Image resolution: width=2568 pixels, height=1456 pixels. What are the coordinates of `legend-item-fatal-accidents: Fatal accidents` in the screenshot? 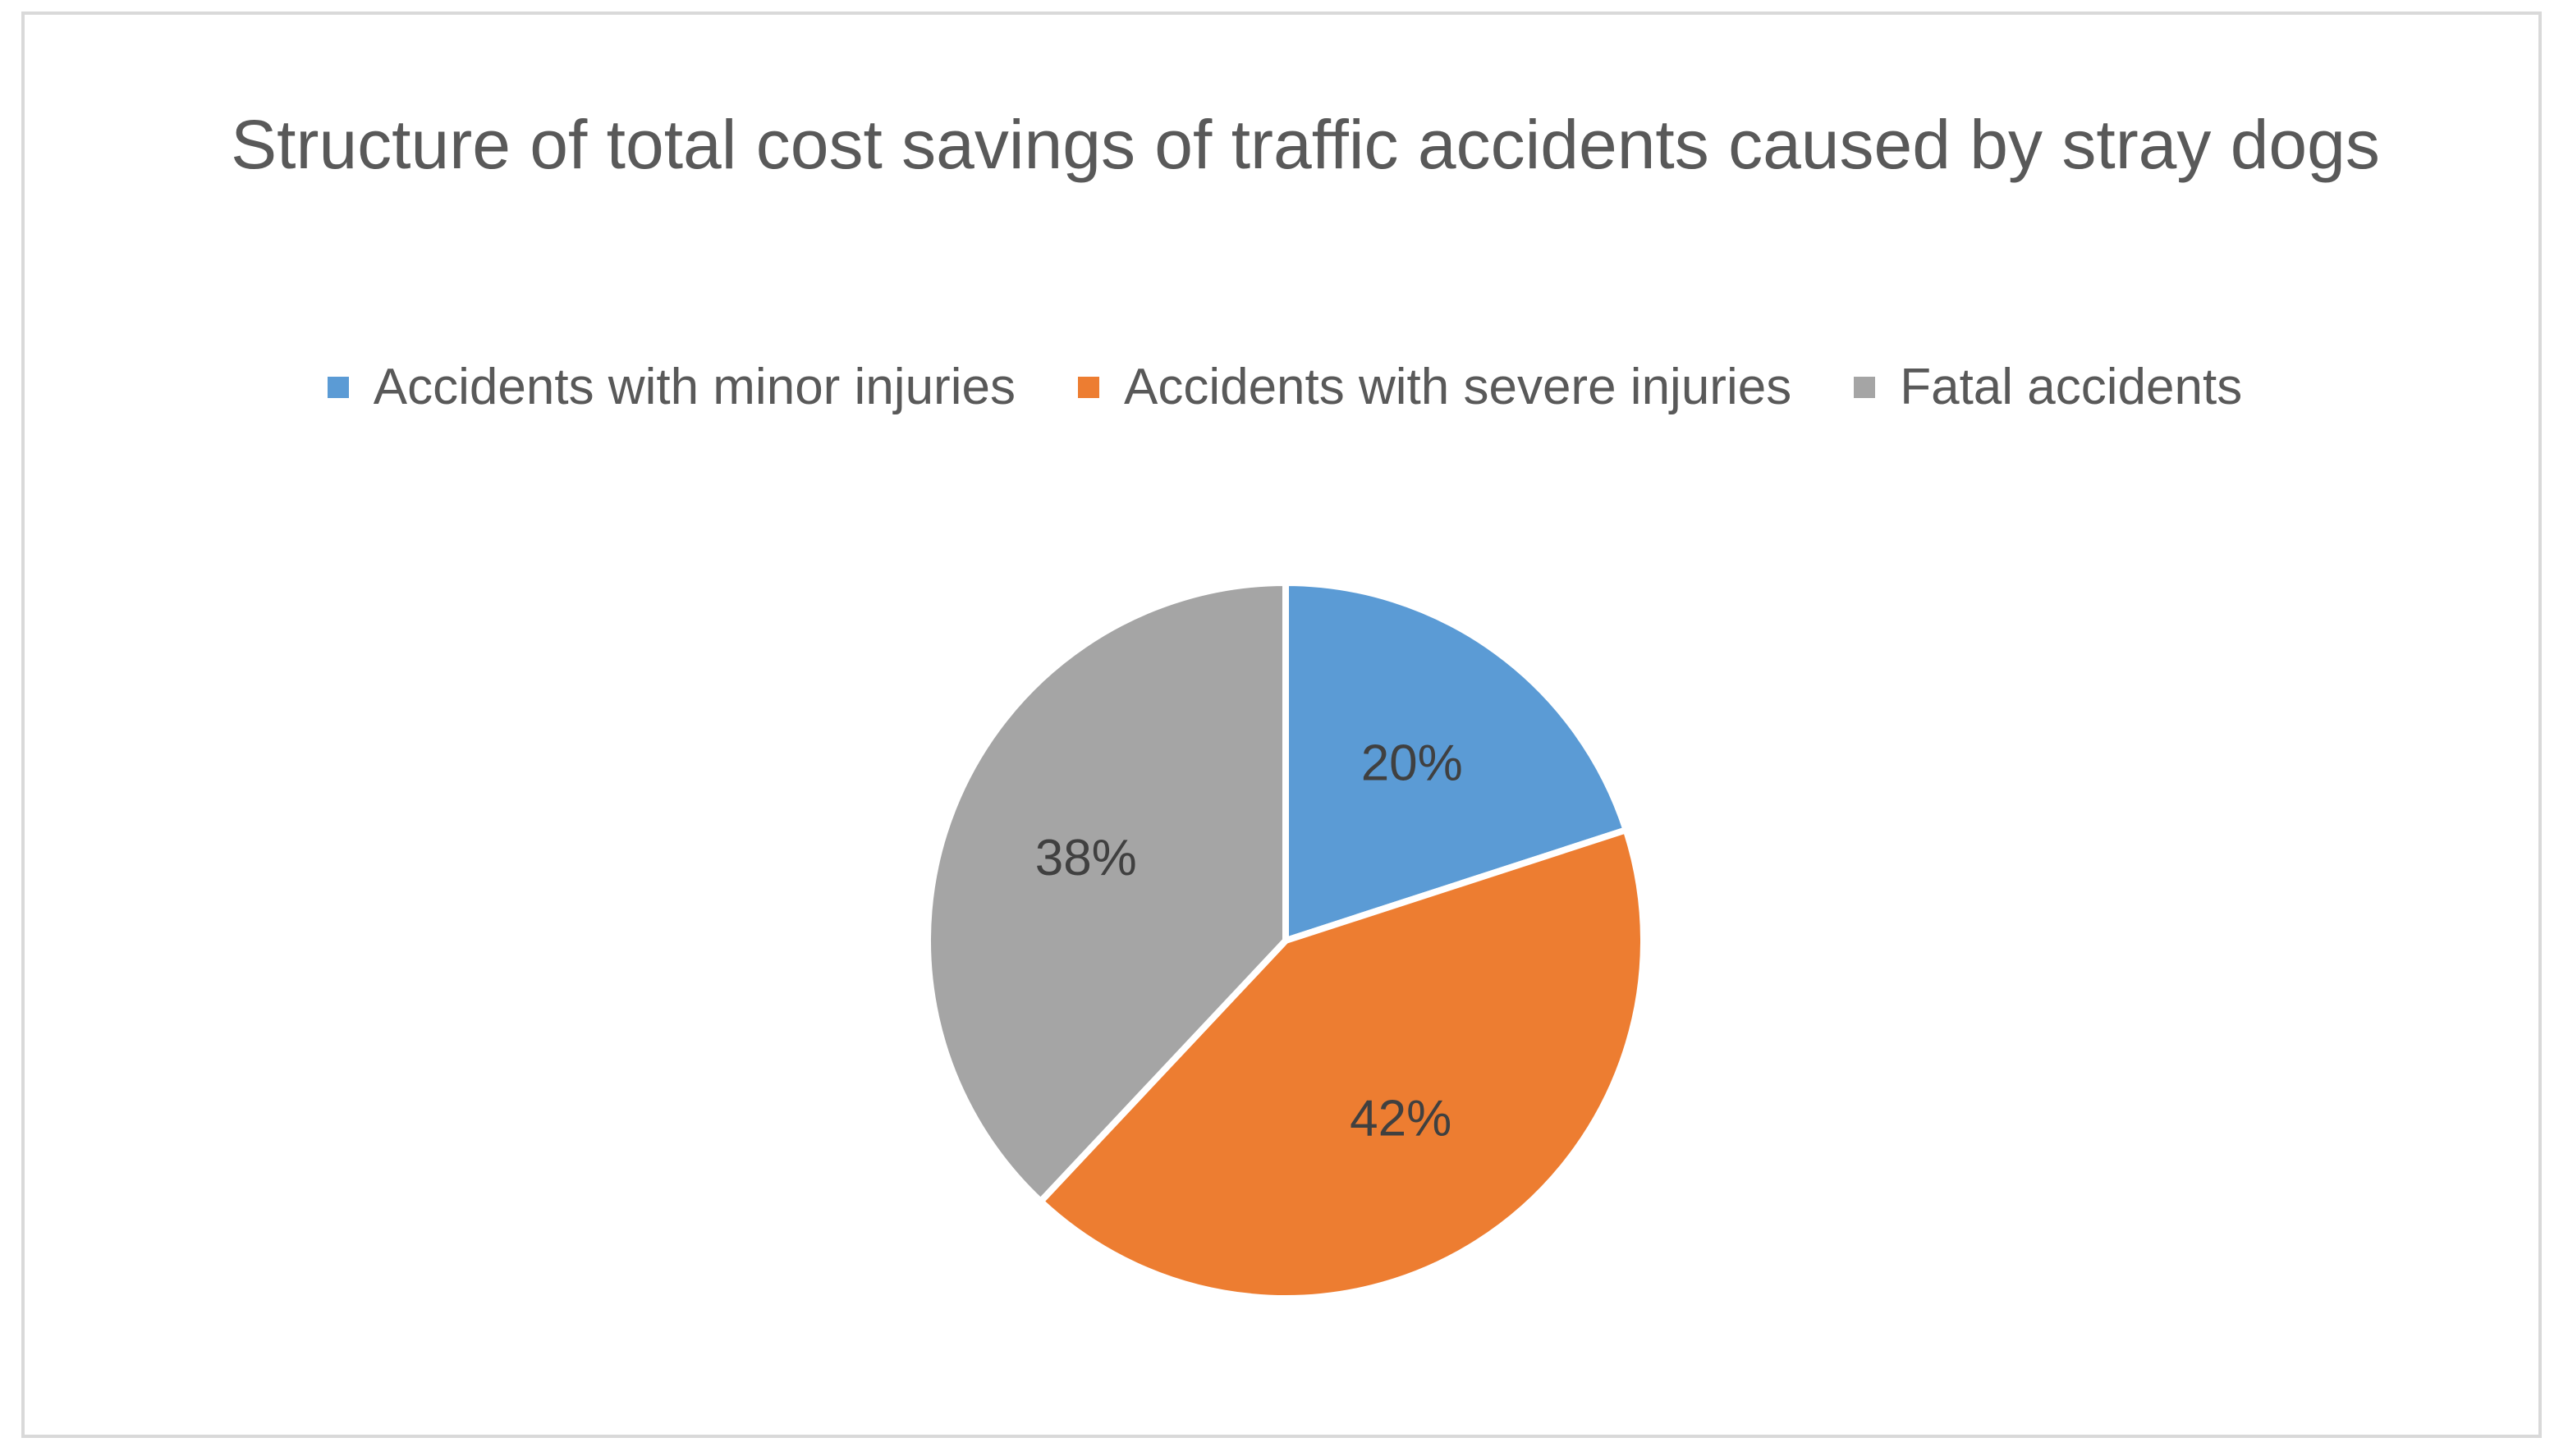 It's located at (2048, 387).